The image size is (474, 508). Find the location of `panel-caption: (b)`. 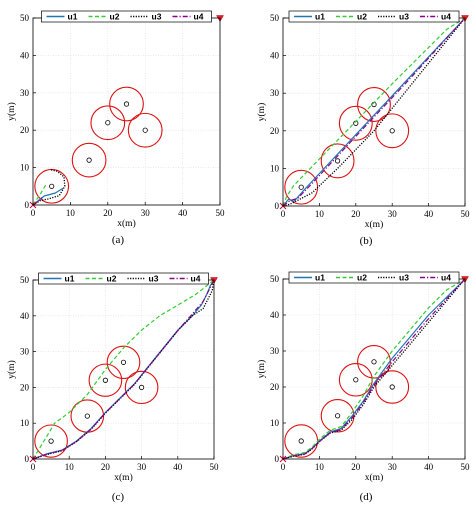

panel-caption: (b) is located at coordinates (366, 241).